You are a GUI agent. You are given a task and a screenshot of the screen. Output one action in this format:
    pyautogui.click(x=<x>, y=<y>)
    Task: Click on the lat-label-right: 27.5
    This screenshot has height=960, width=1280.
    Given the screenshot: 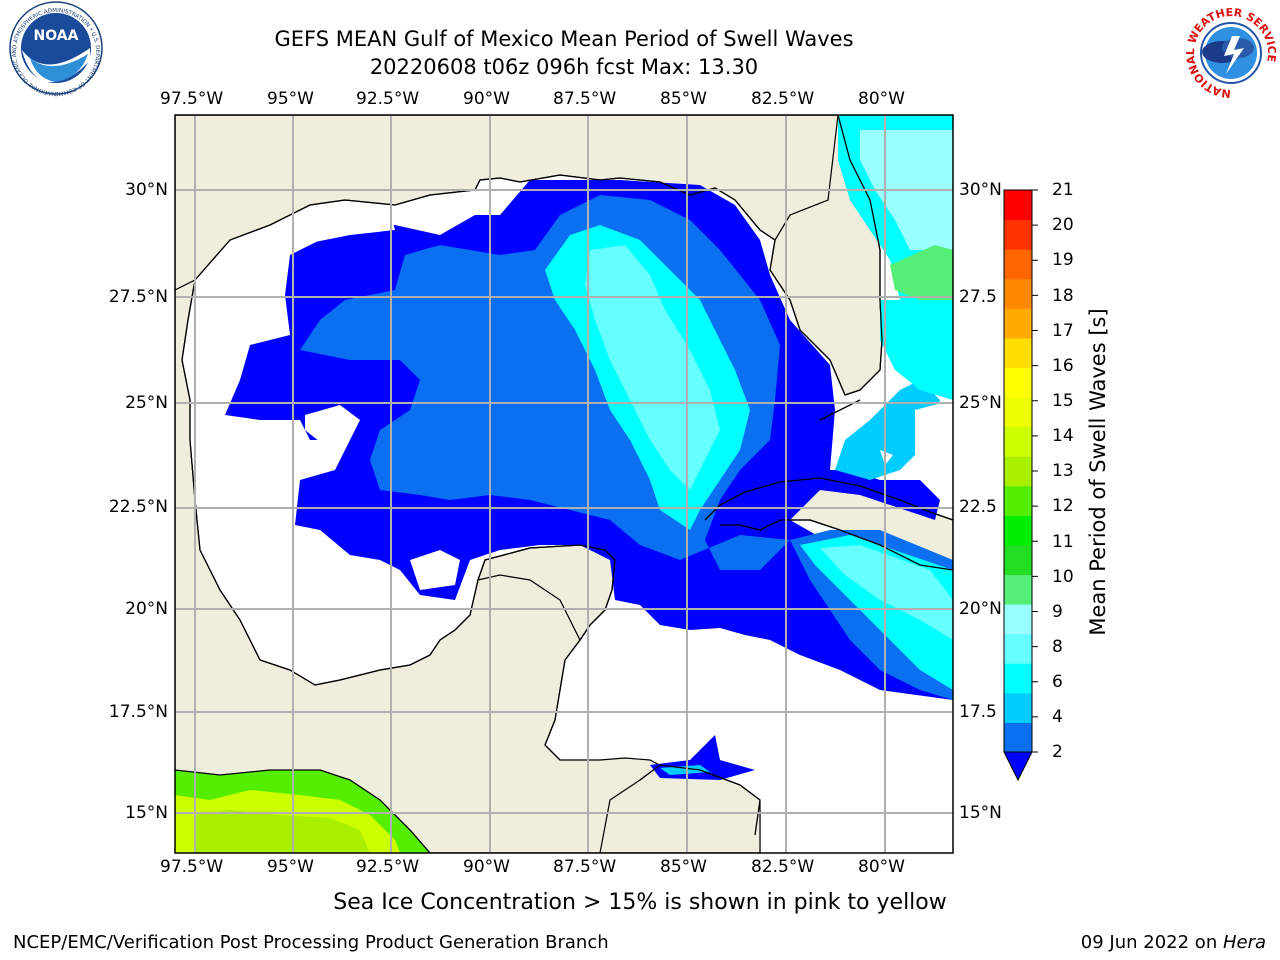 What is the action you would take?
    pyautogui.click(x=978, y=297)
    